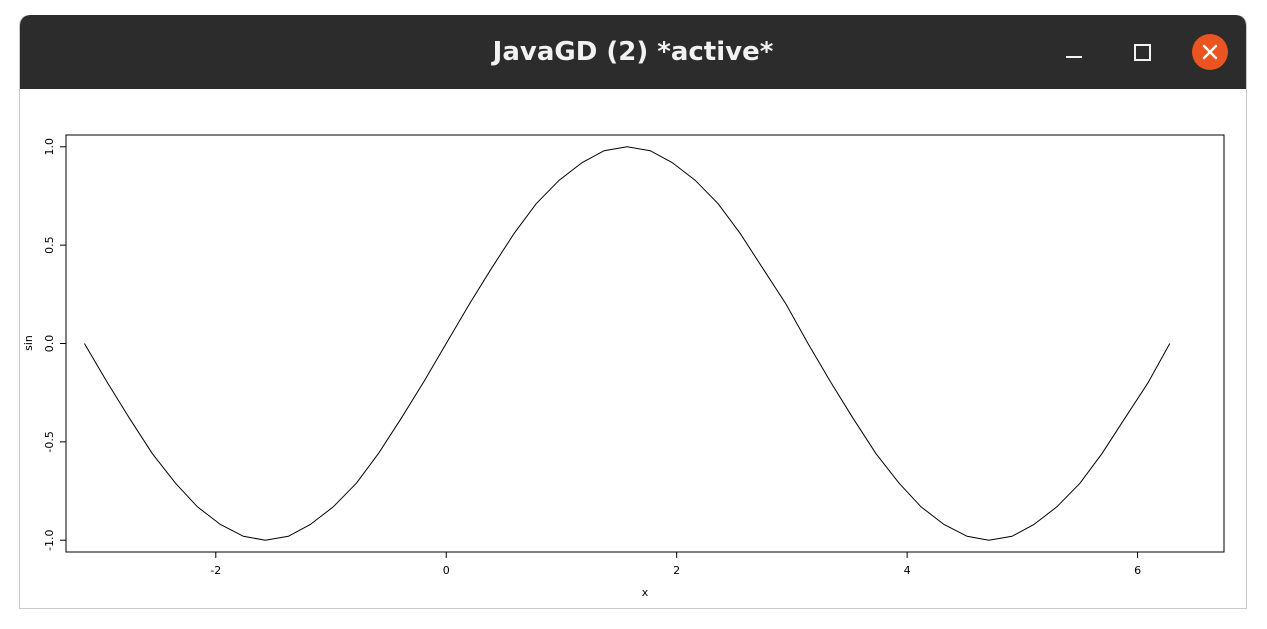  I want to click on y-axis-title: sin, so click(28, 343).